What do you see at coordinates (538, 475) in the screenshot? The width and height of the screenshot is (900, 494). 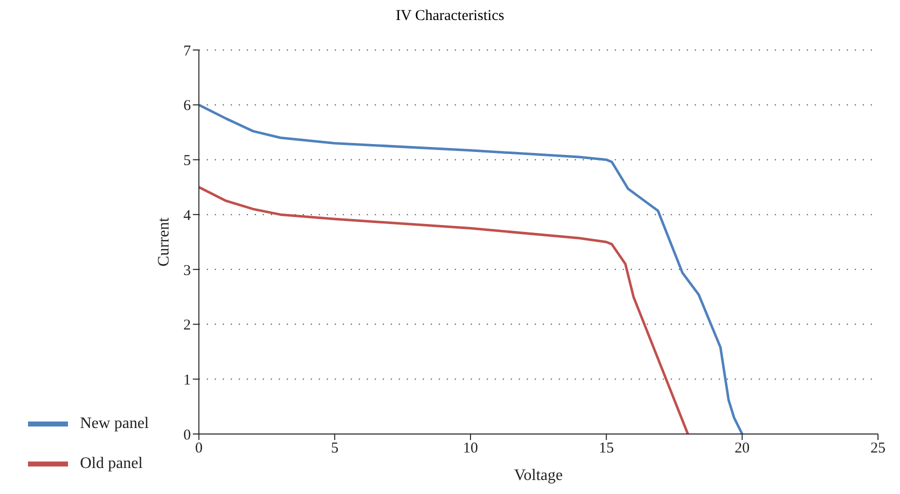 I see `x-axis-title: Voltage` at bounding box center [538, 475].